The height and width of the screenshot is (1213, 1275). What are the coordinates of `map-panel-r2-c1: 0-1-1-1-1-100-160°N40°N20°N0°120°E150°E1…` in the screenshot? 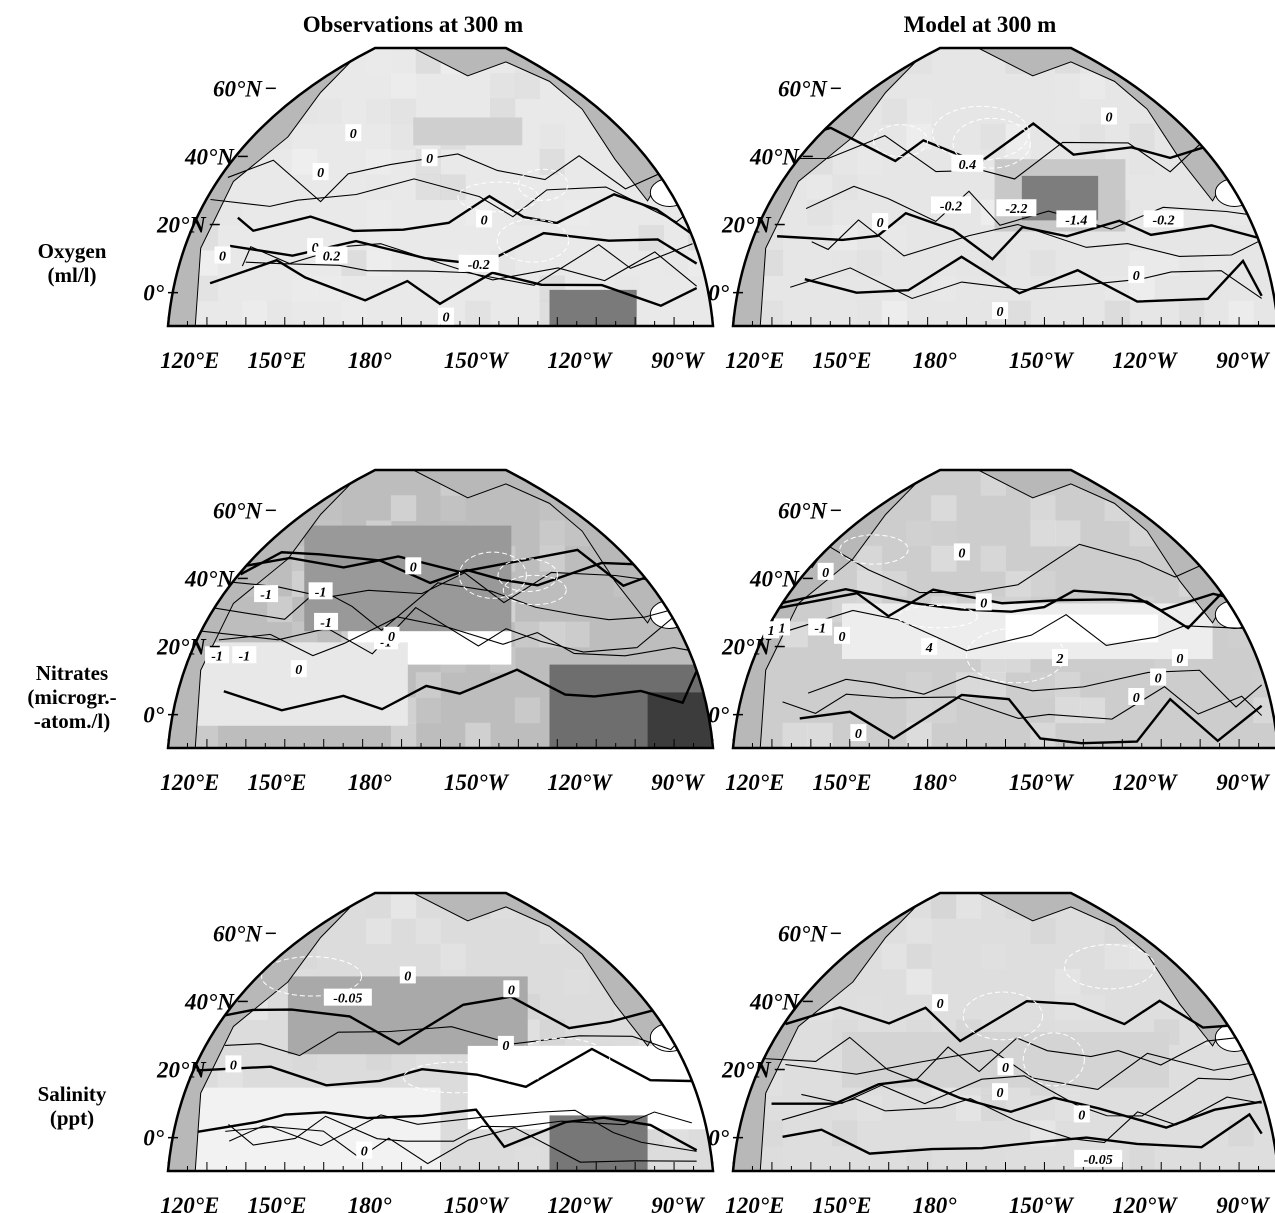 It's located at (429, 631).